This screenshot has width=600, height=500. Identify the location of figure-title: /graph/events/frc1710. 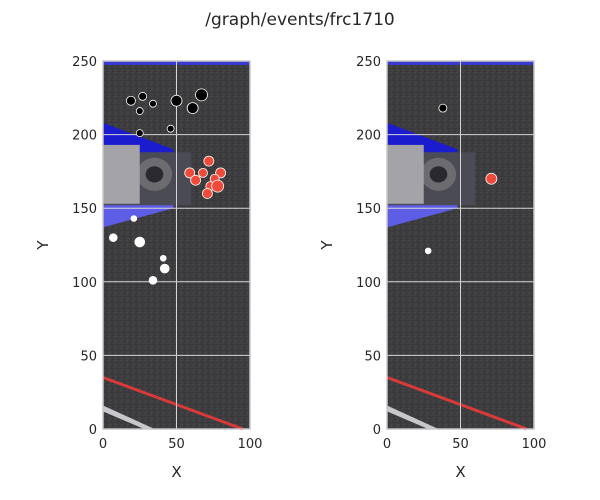
(299, 20).